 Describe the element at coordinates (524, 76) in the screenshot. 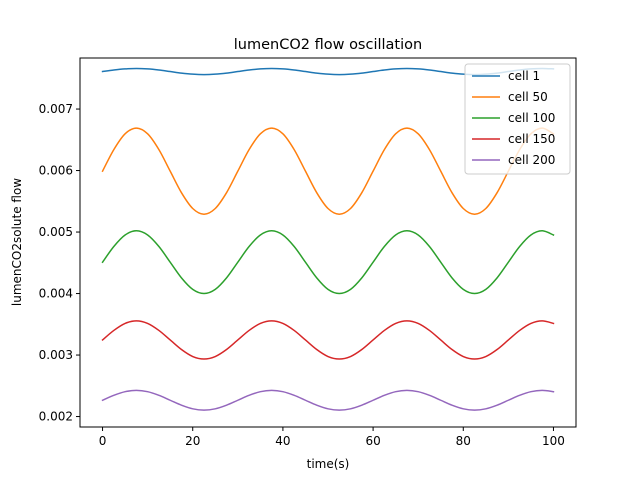

I see `legend-label: cell 1` at that location.